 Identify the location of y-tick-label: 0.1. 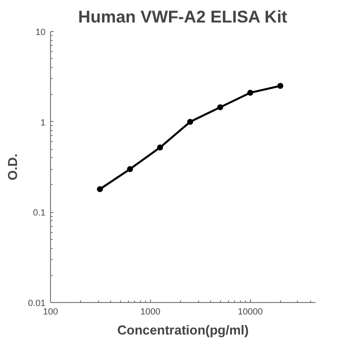
(39, 213).